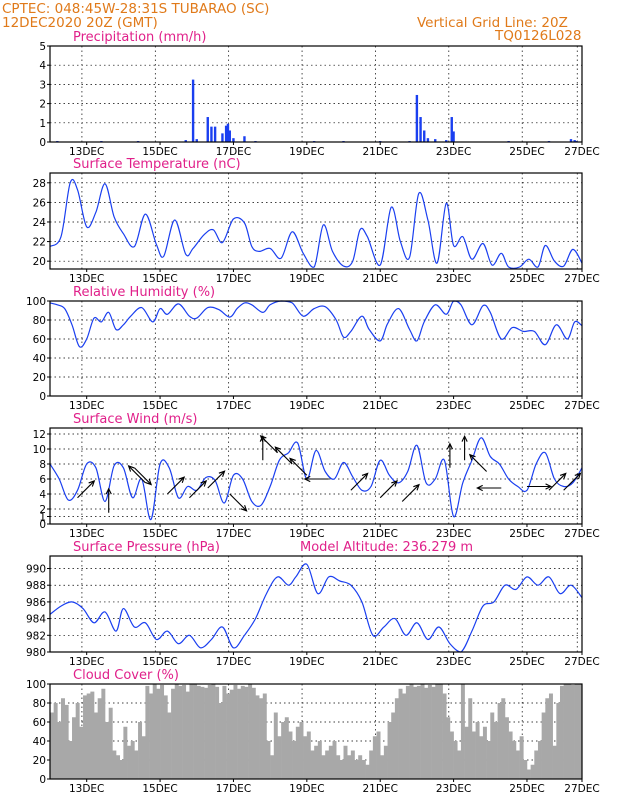 This screenshot has height=800, width=618. I want to click on humidity-ytick-label: 60, so click(39, 340).